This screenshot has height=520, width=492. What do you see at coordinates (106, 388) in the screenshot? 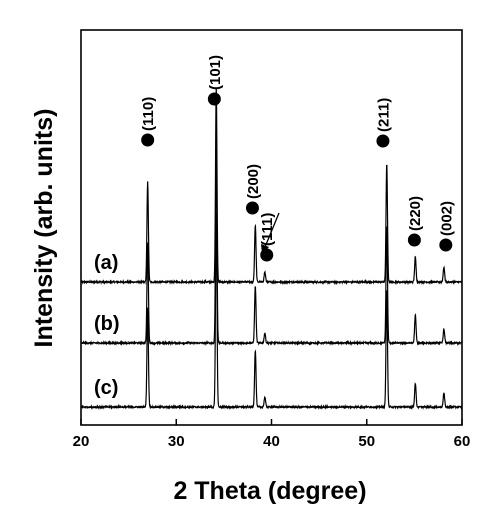
I see `series-label-3: (c)` at bounding box center [106, 388].